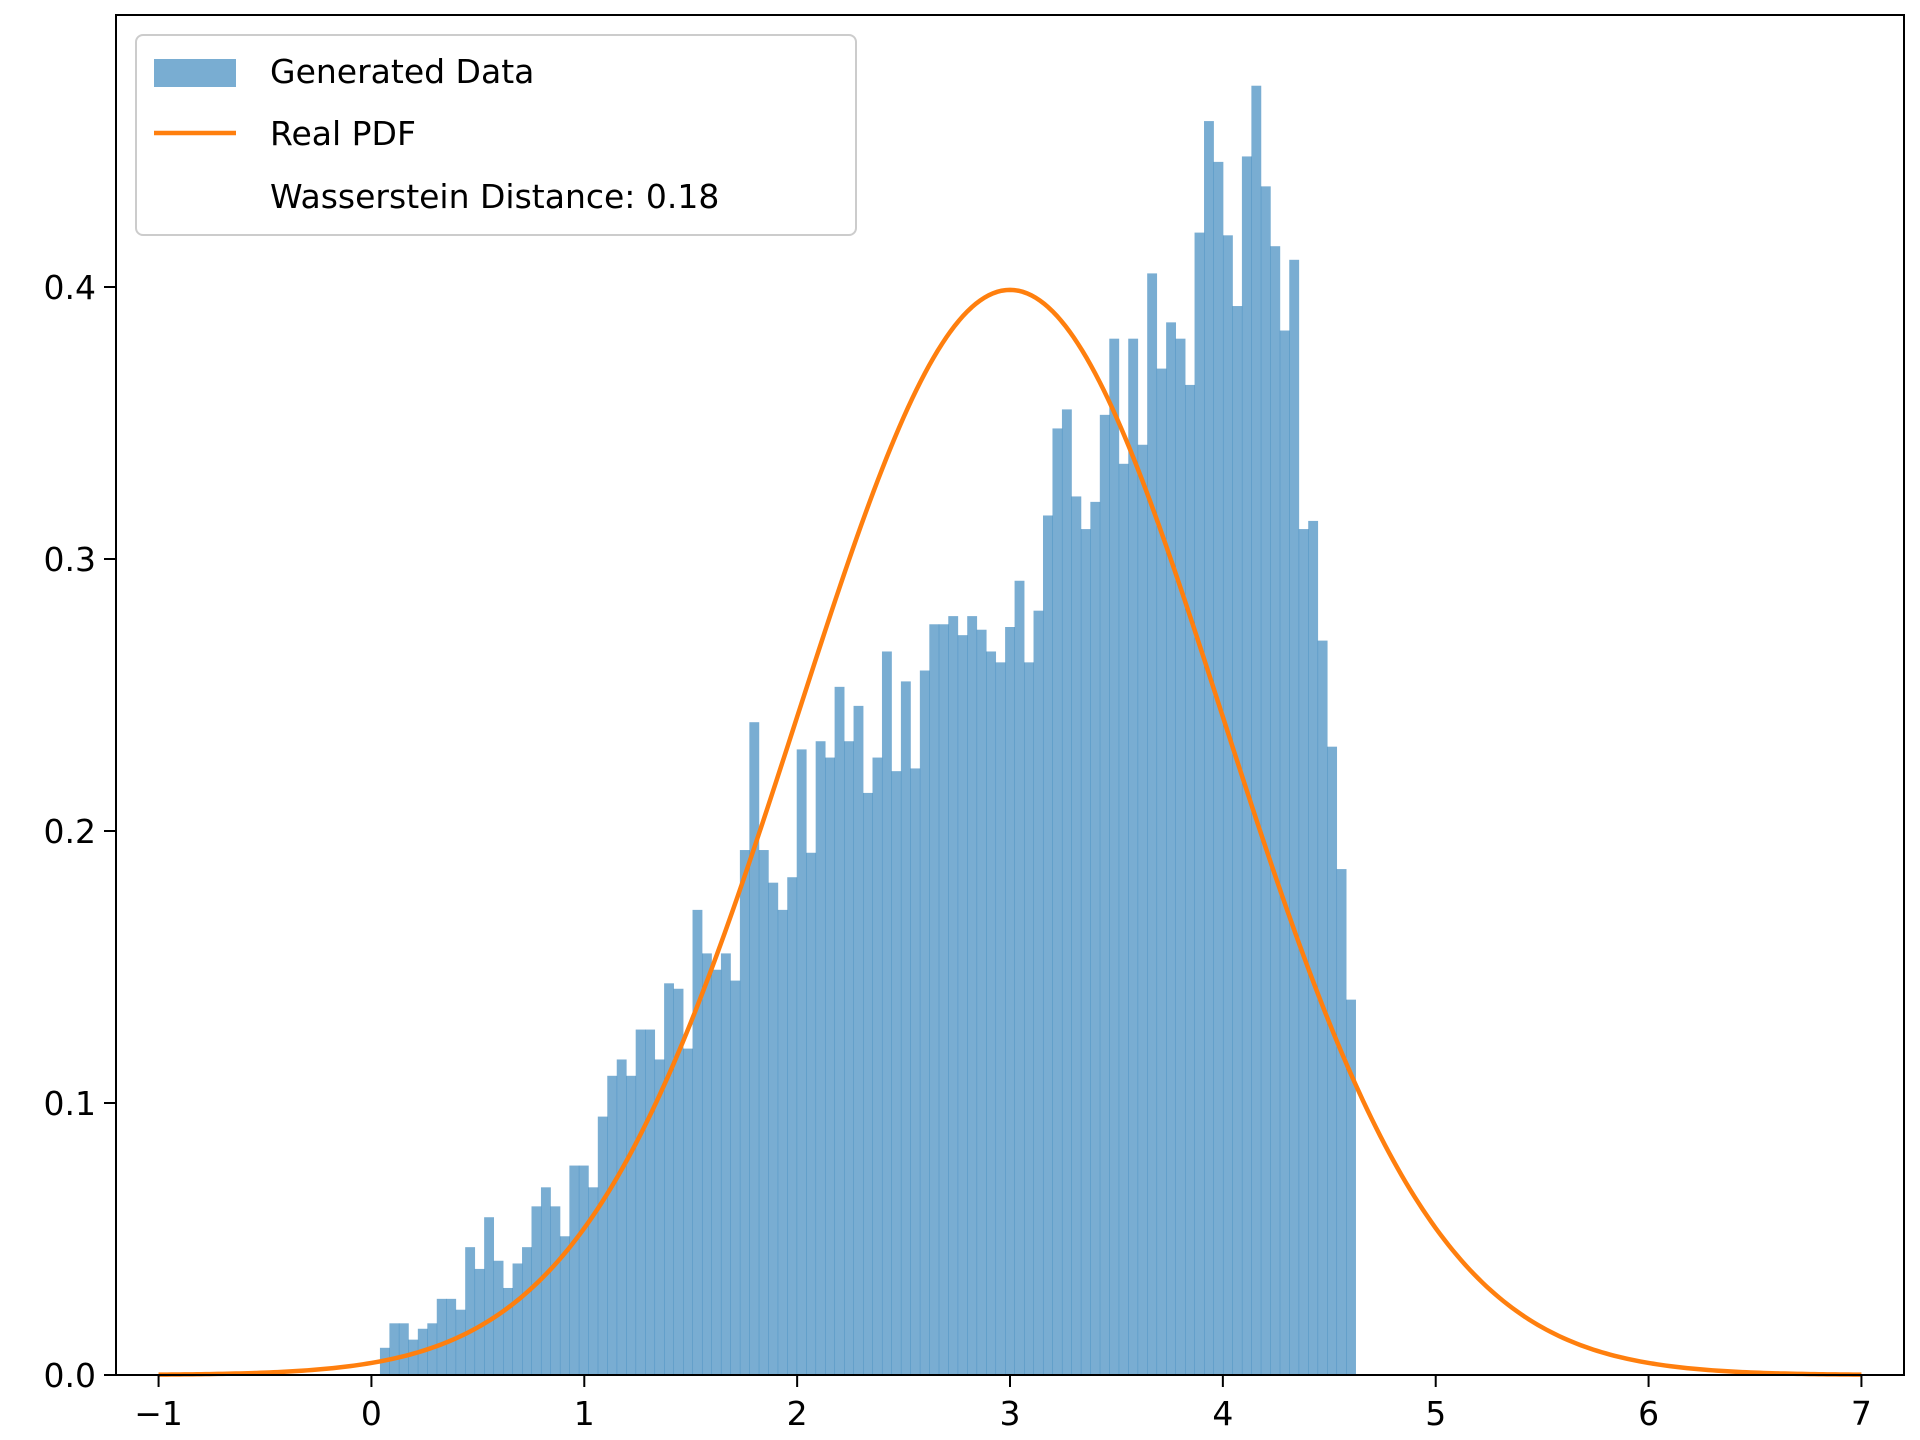 This screenshot has width=1920, height=1440. I want to click on legend-frame, so click(496, 135).